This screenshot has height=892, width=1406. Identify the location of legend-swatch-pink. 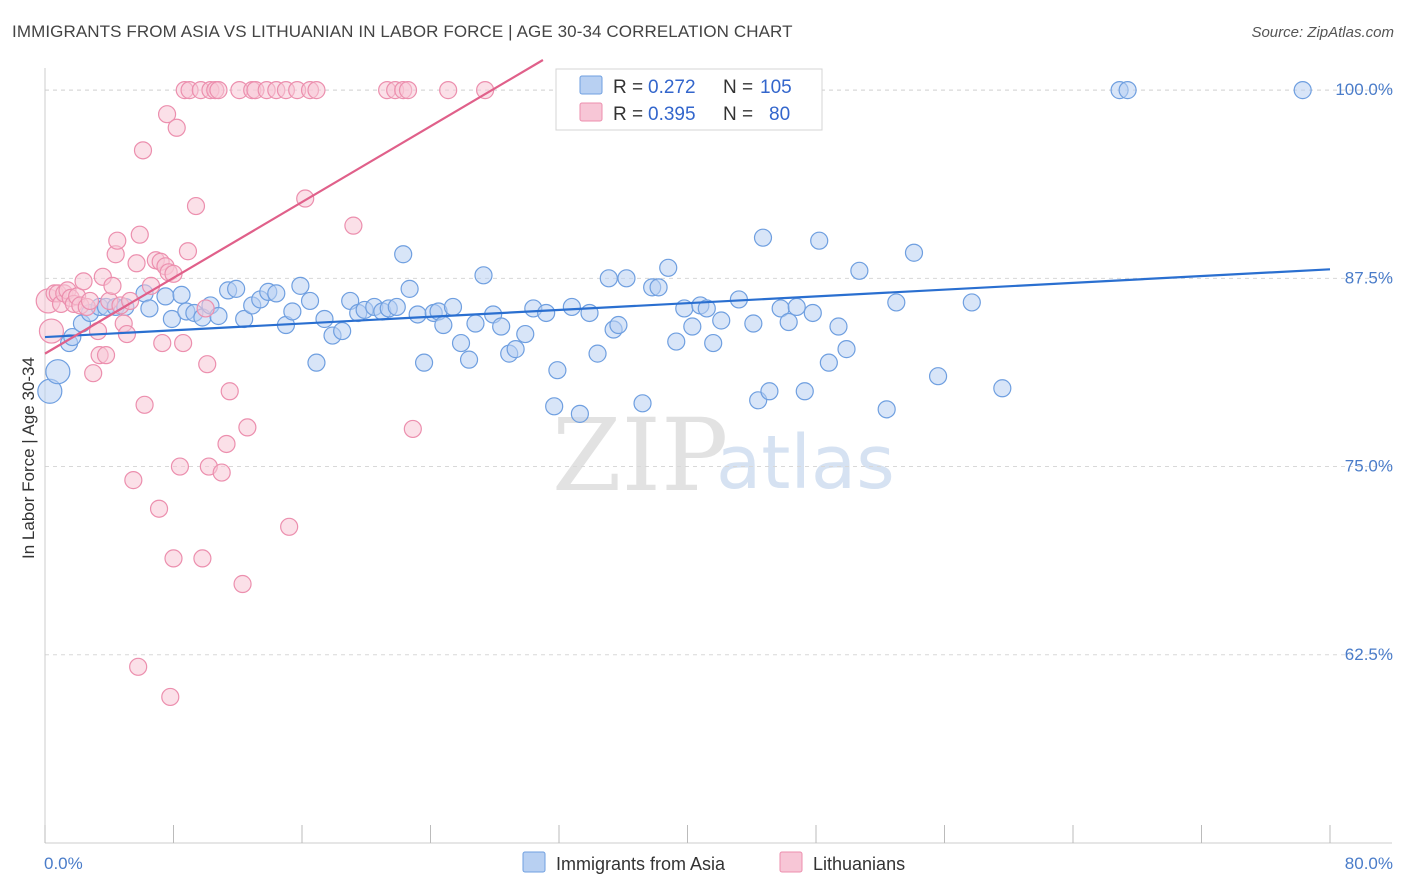
(591, 112).